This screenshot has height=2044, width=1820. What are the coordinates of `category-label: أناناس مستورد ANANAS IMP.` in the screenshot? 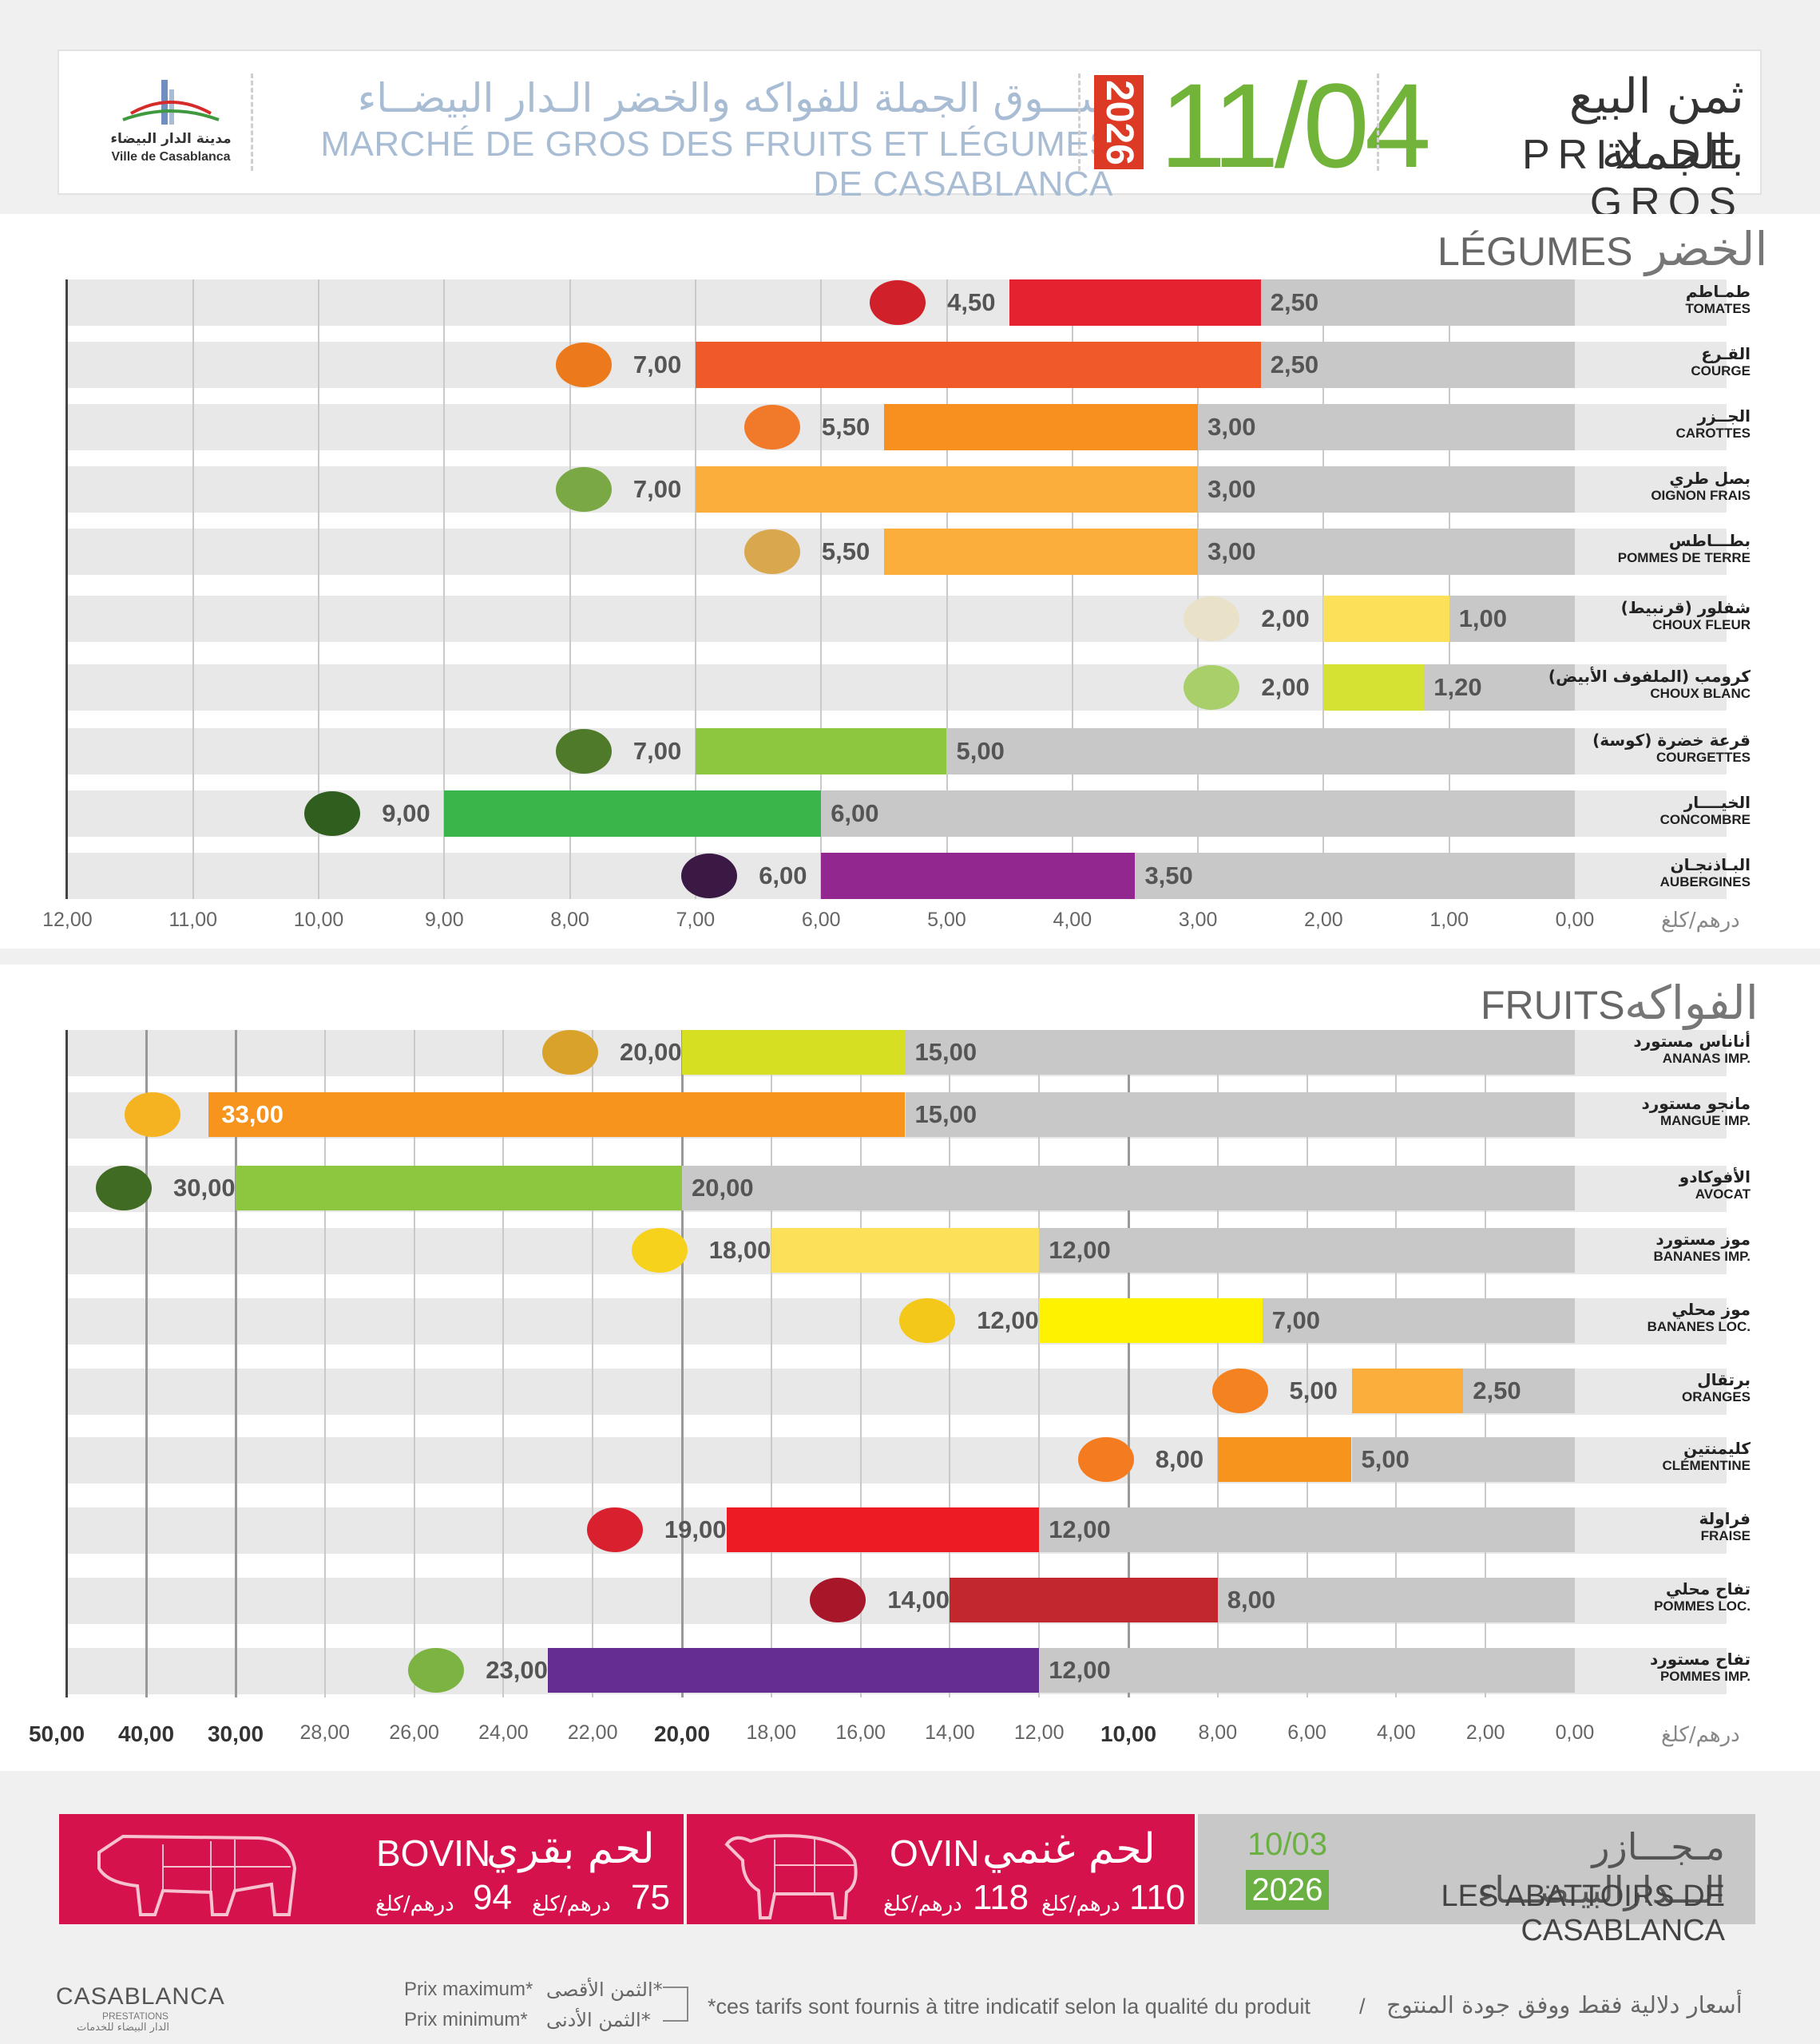 It's located at (1639, 1049).